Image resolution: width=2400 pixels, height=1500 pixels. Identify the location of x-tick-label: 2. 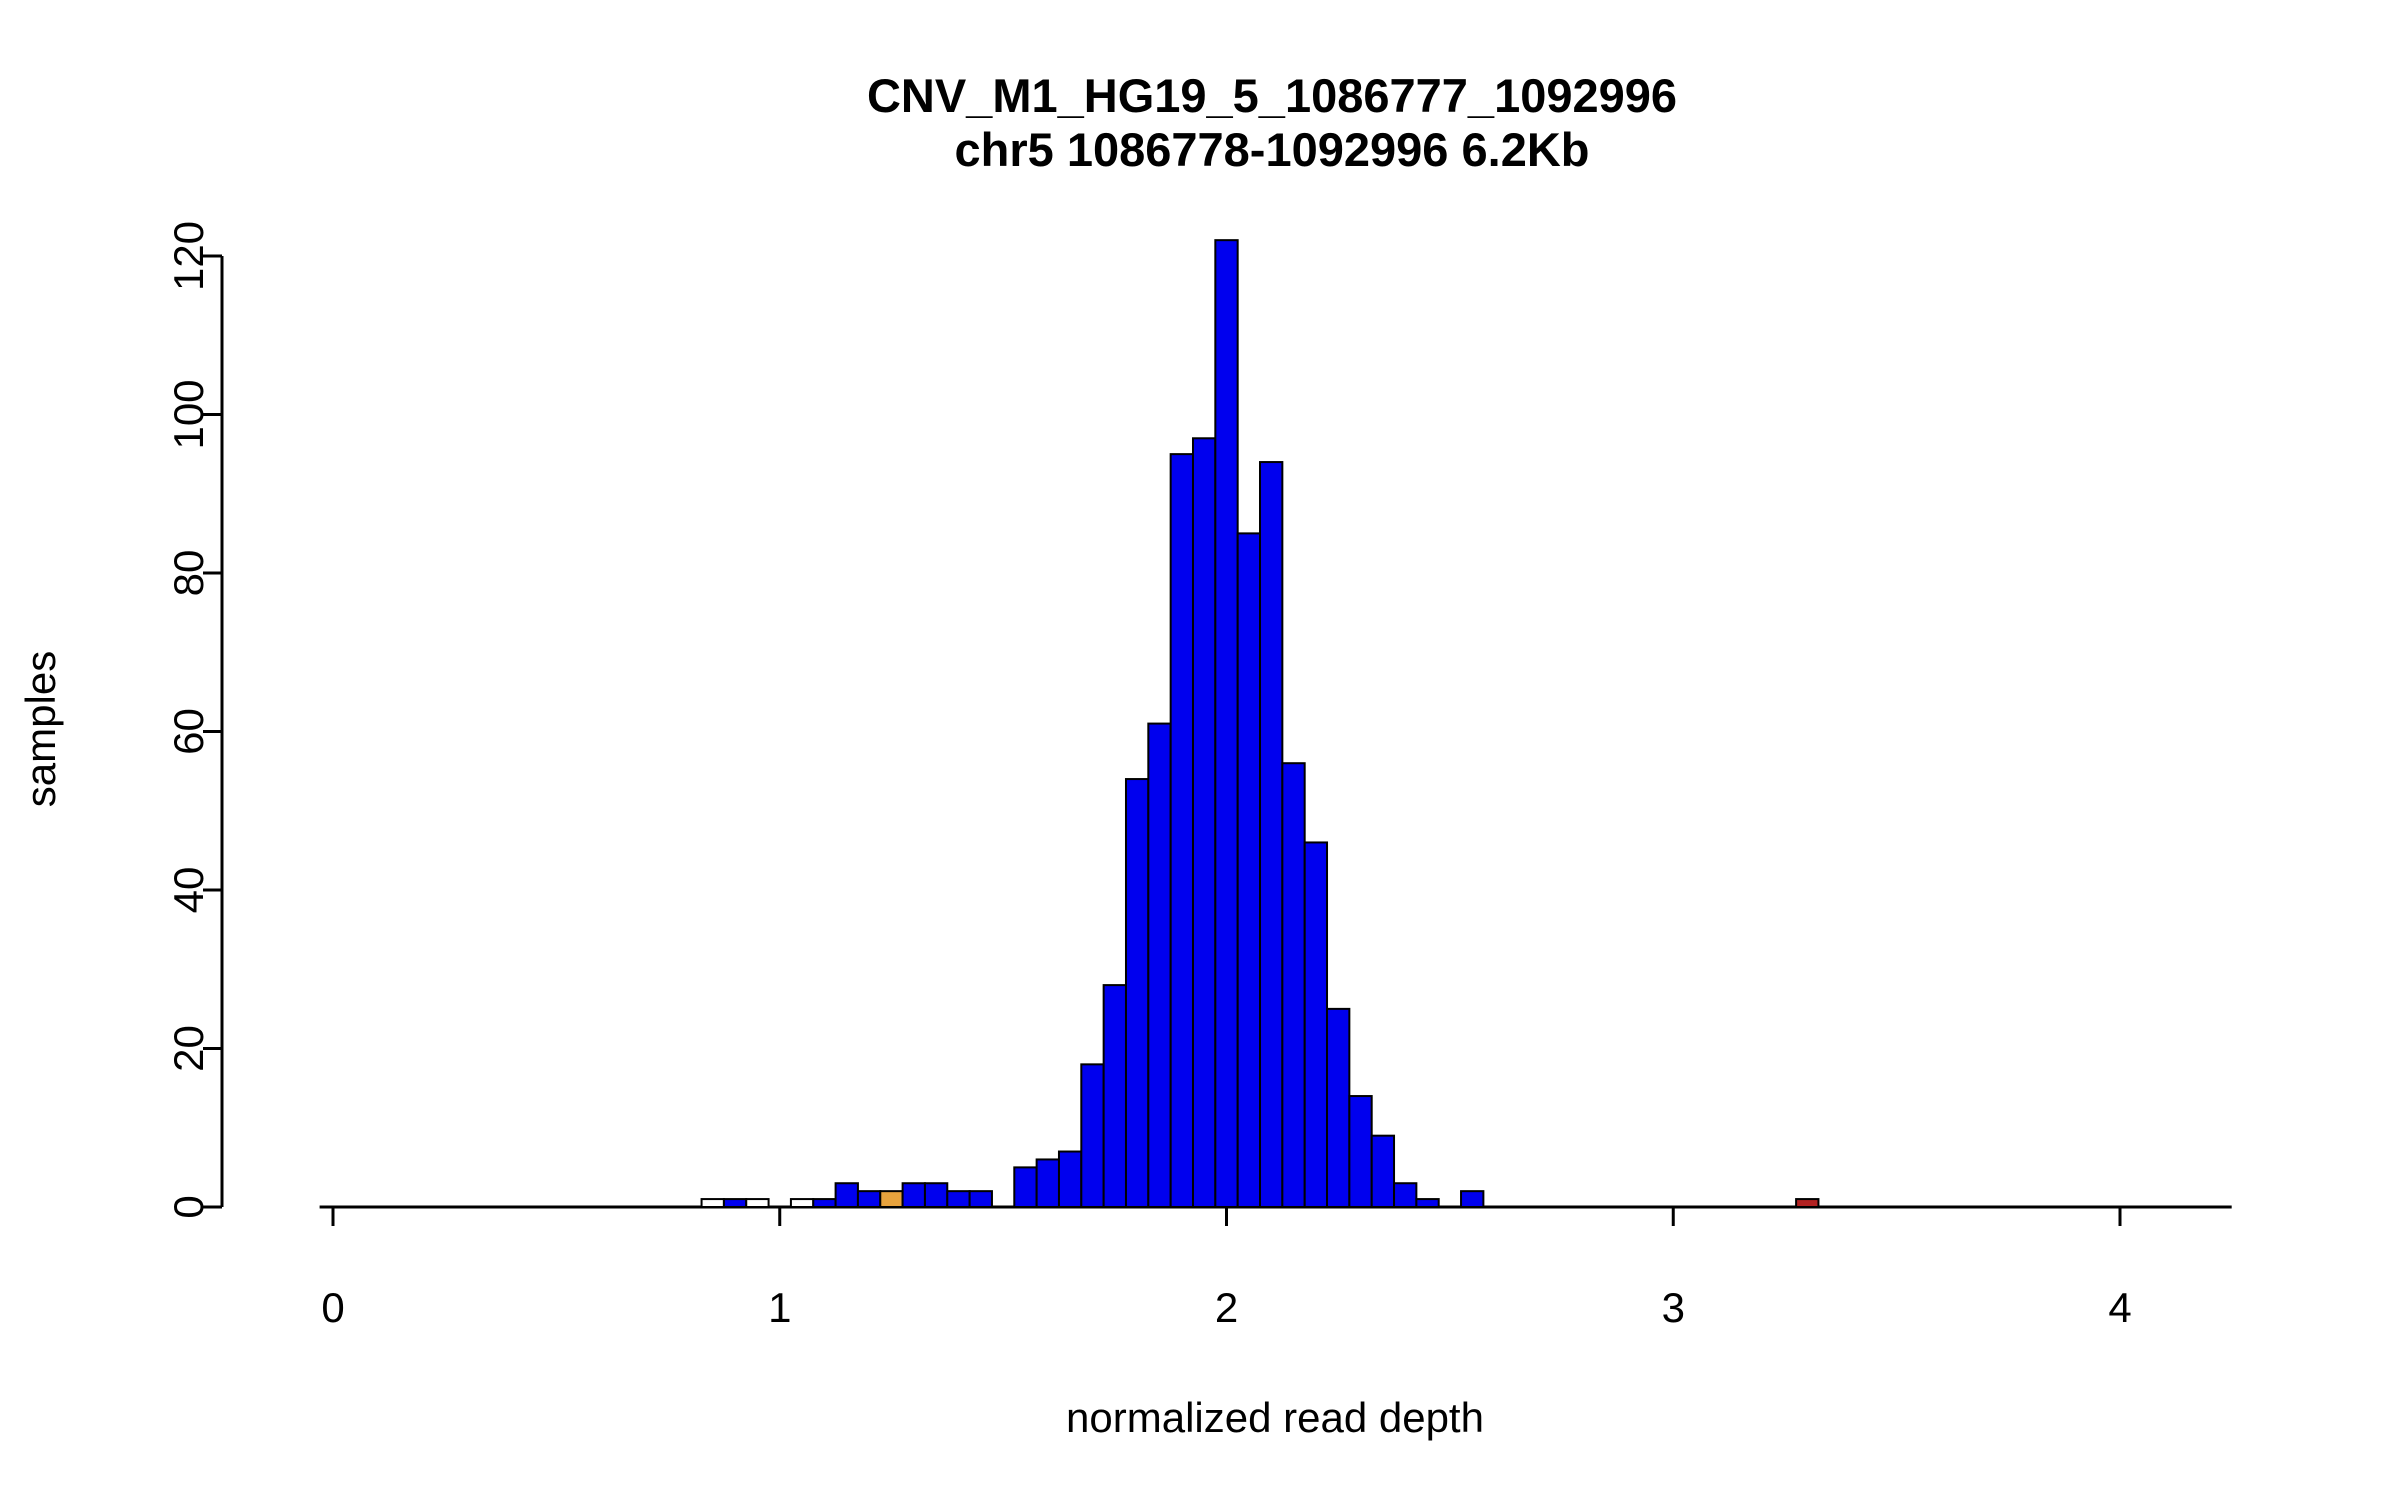
(1226, 1307).